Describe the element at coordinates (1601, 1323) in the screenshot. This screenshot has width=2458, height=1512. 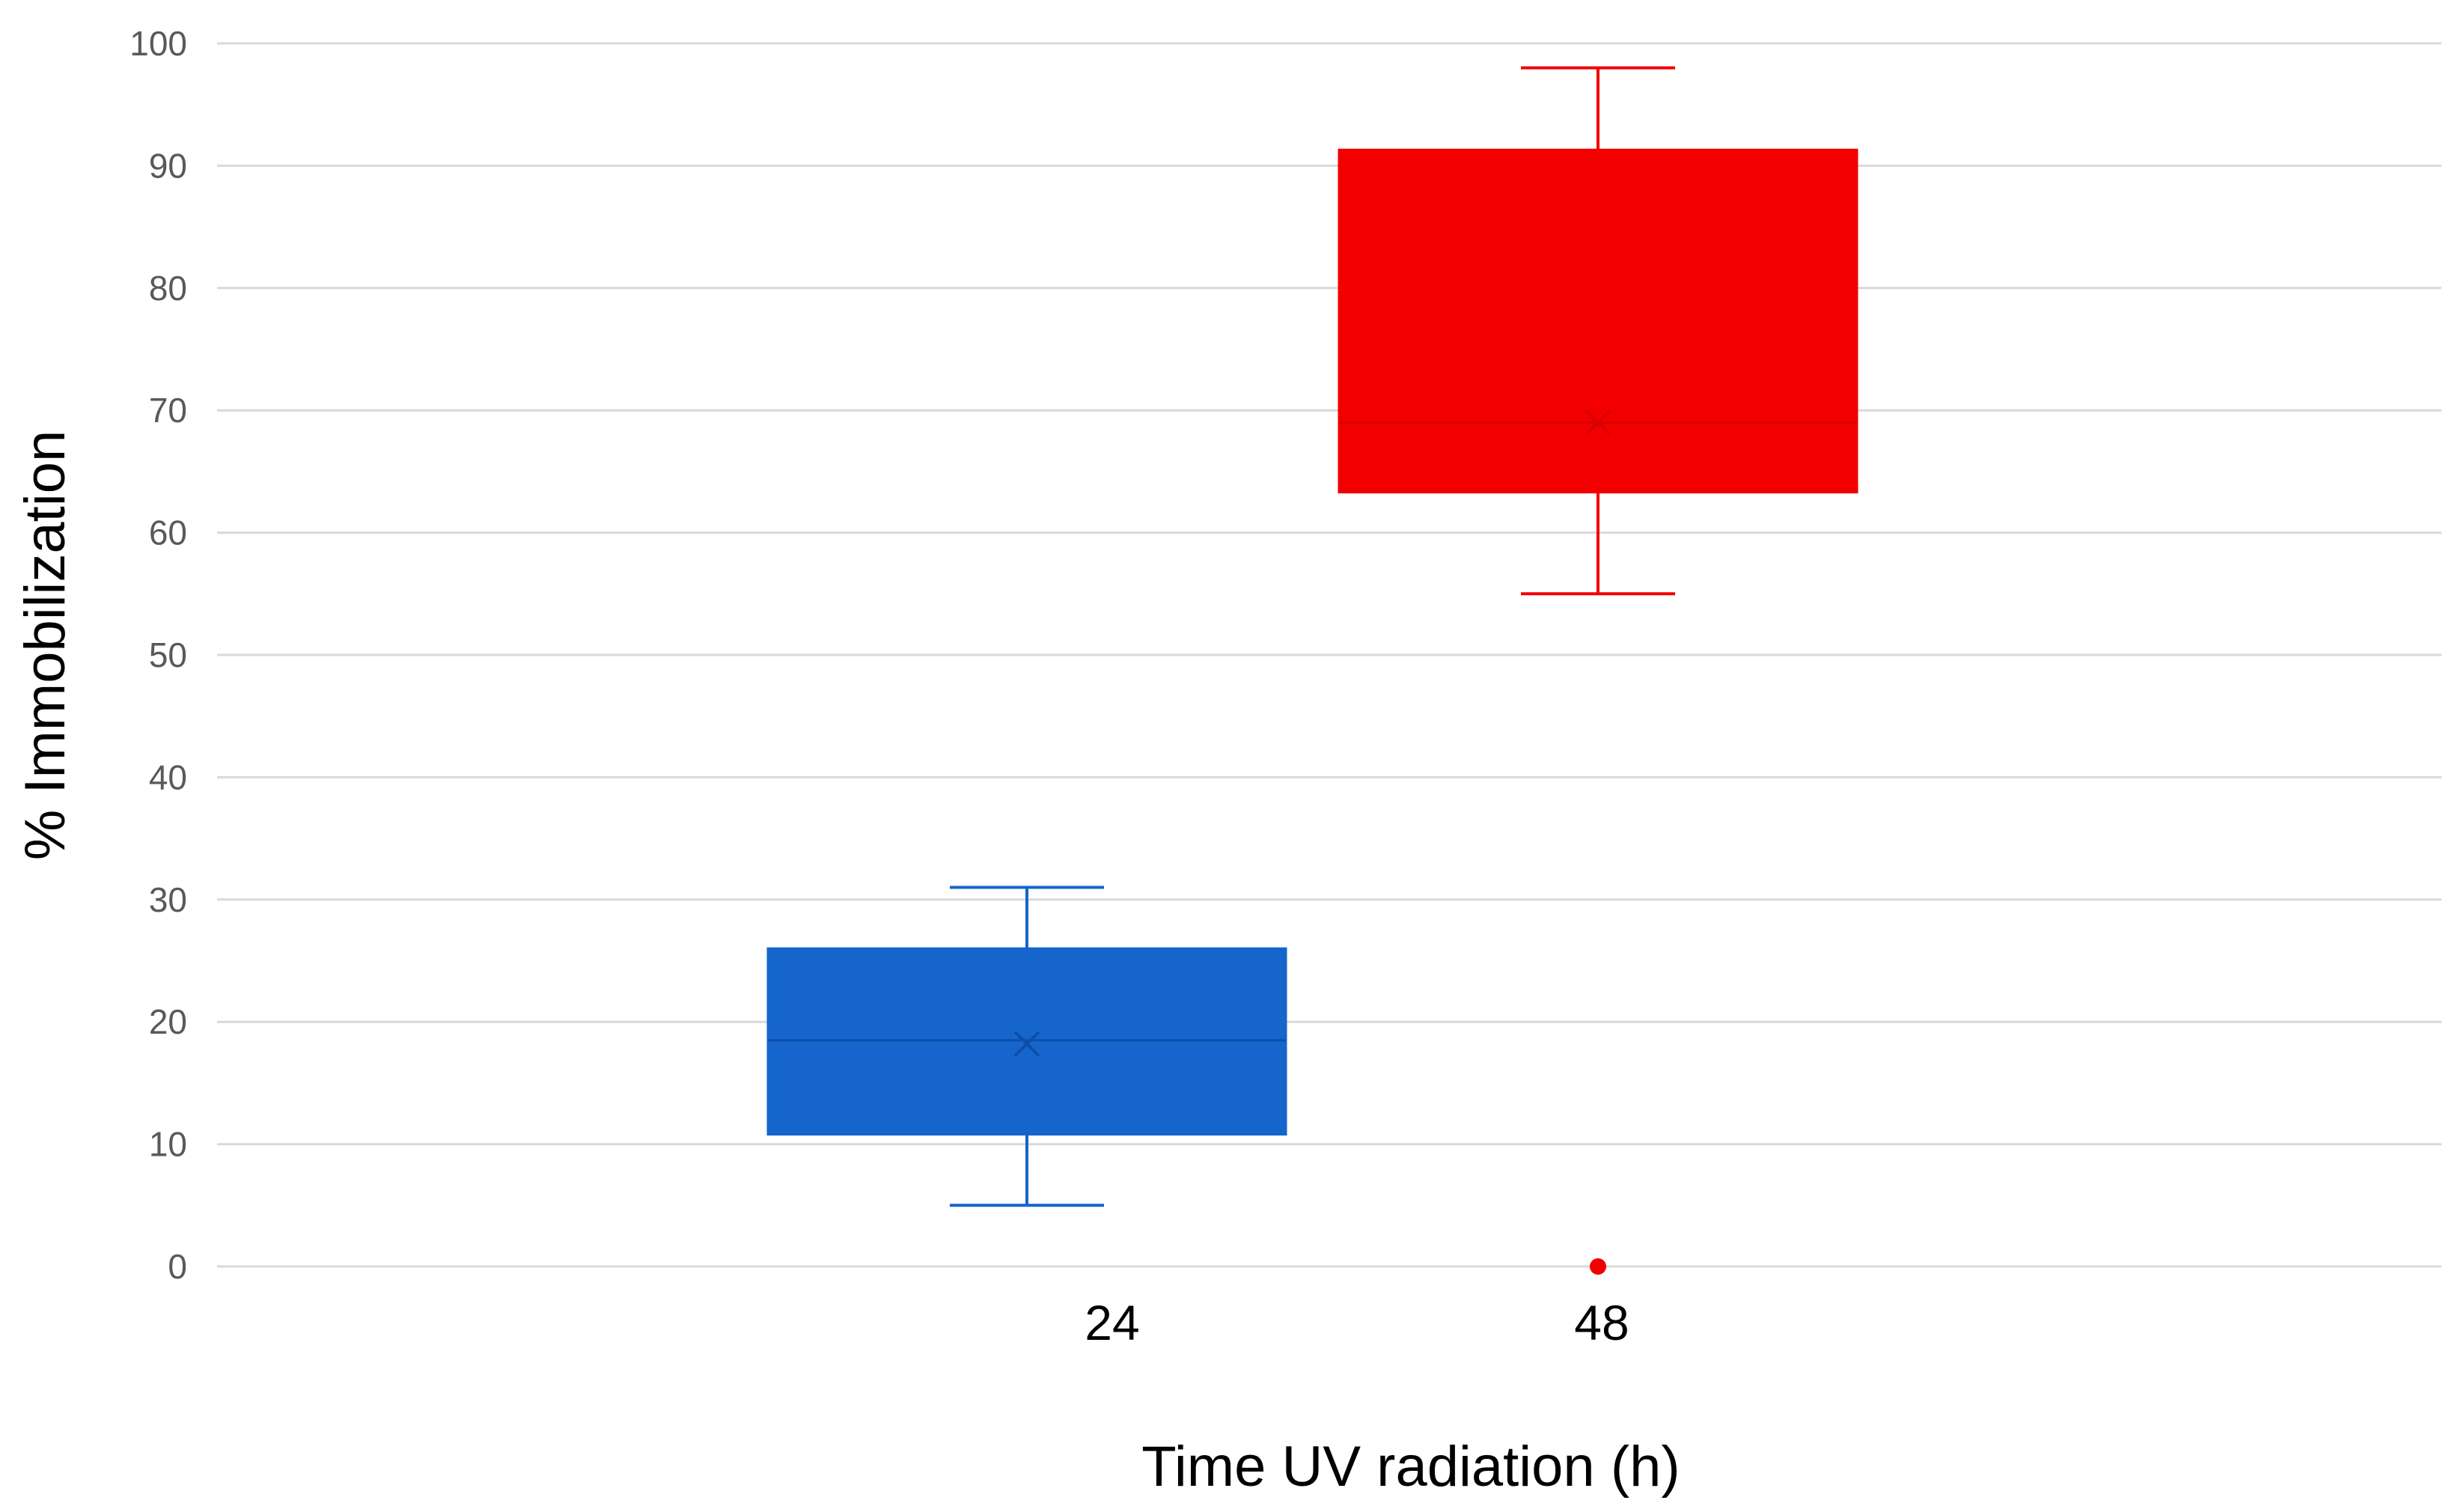
I see `x-tick-label: 48` at that location.